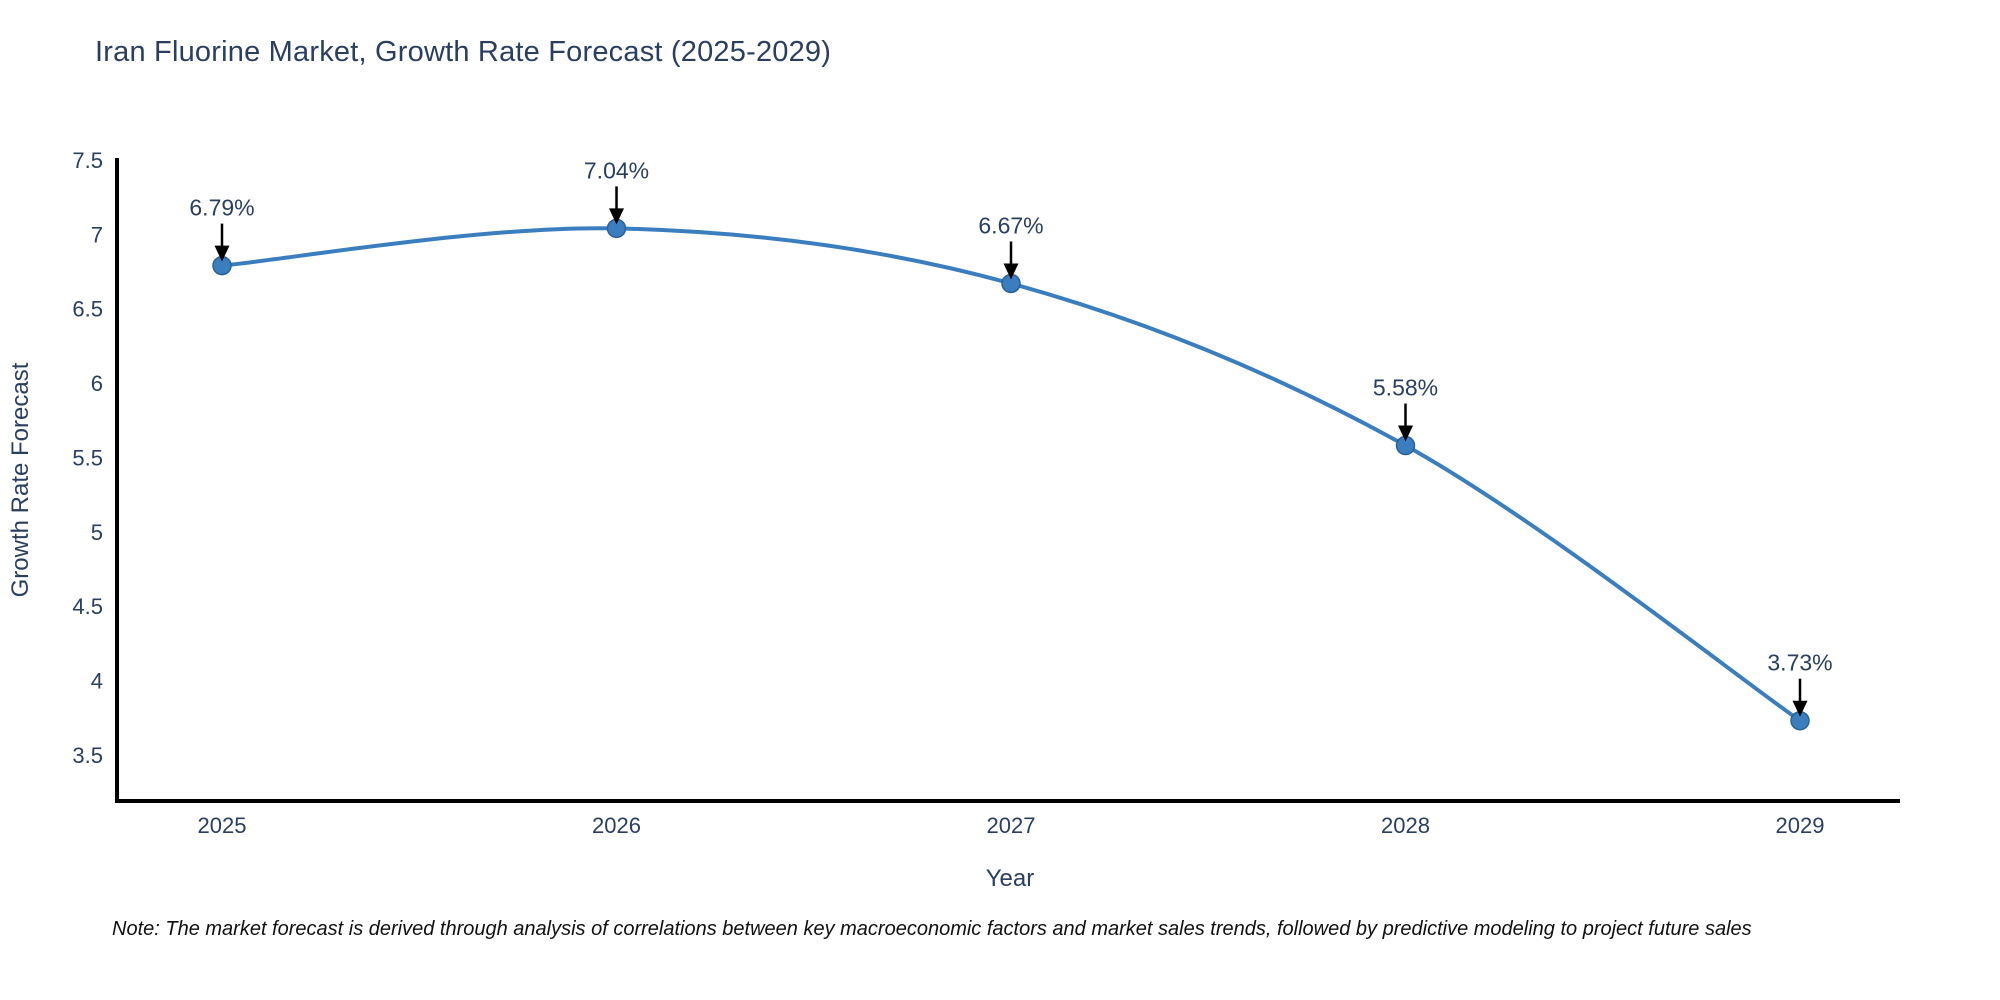  What do you see at coordinates (1010, 878) in the screenshot?
I see `x-axis-title: Year` at bounding box center [1010, 878].